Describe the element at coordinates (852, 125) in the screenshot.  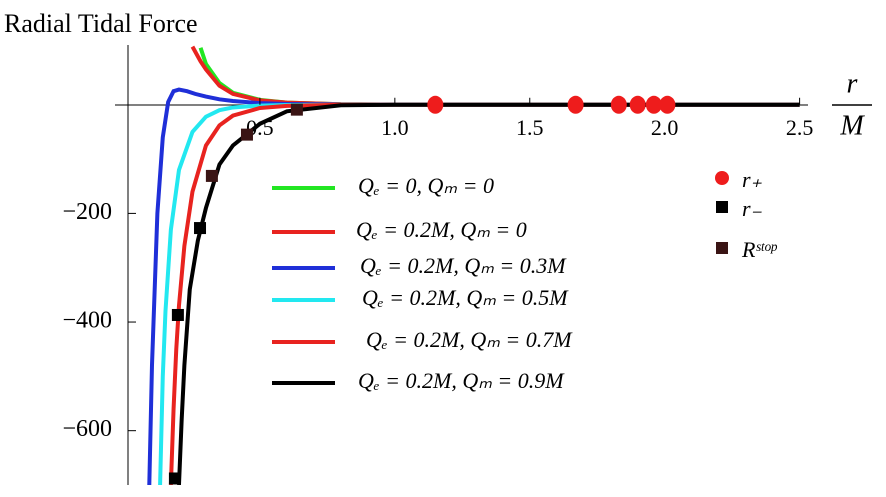
I see `x-axis-unit: M` at that location.